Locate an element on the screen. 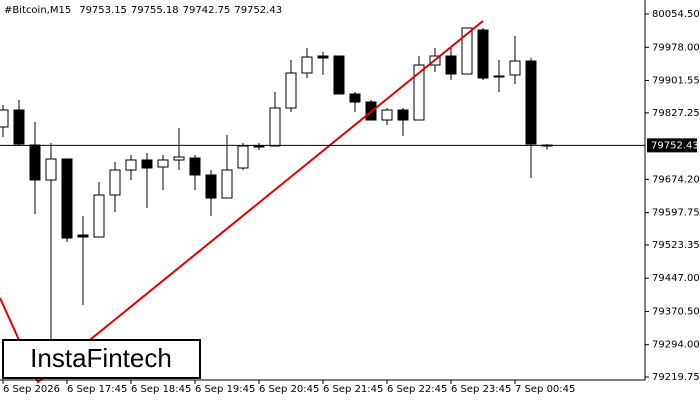 The width and height of the screenshot is (700, 404). header-open: 79753.15 is located at coordinates (103, 10).